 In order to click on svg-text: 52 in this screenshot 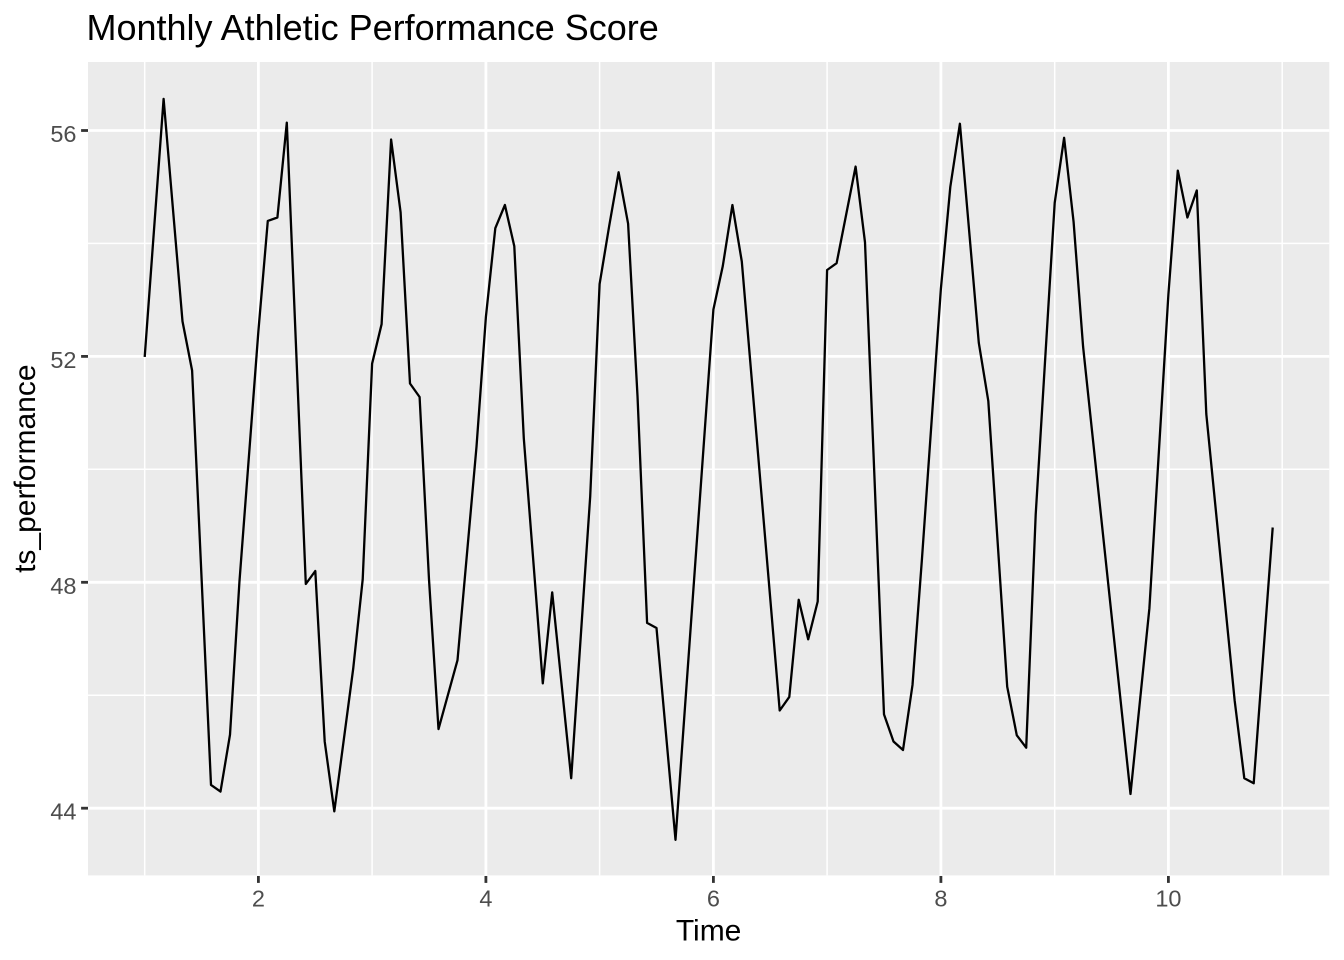, I will do `click(63, 360)`.